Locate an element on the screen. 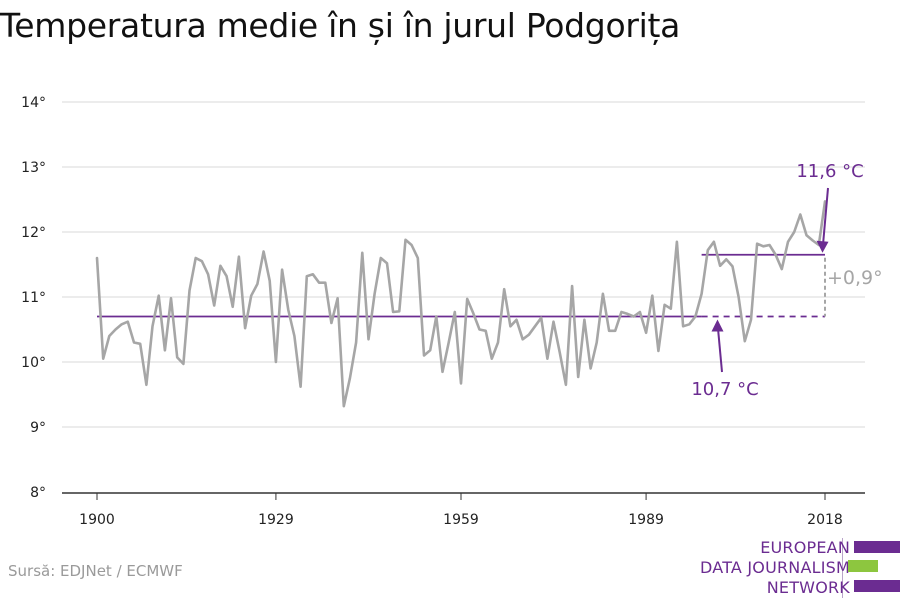 Image resolution: width=900 pixels, height=600 pixels. annotations: 11,6 °C 10,7 °C +0,9° is located at coordinates (786, 280).